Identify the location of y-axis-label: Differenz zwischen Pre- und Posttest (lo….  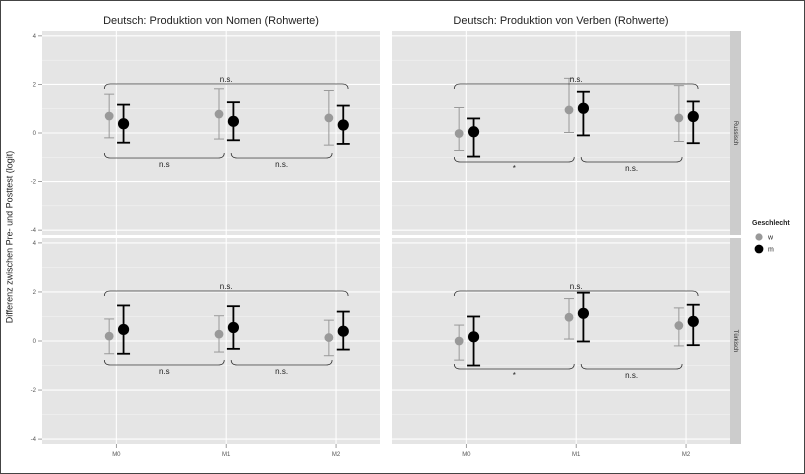
(9, 237).